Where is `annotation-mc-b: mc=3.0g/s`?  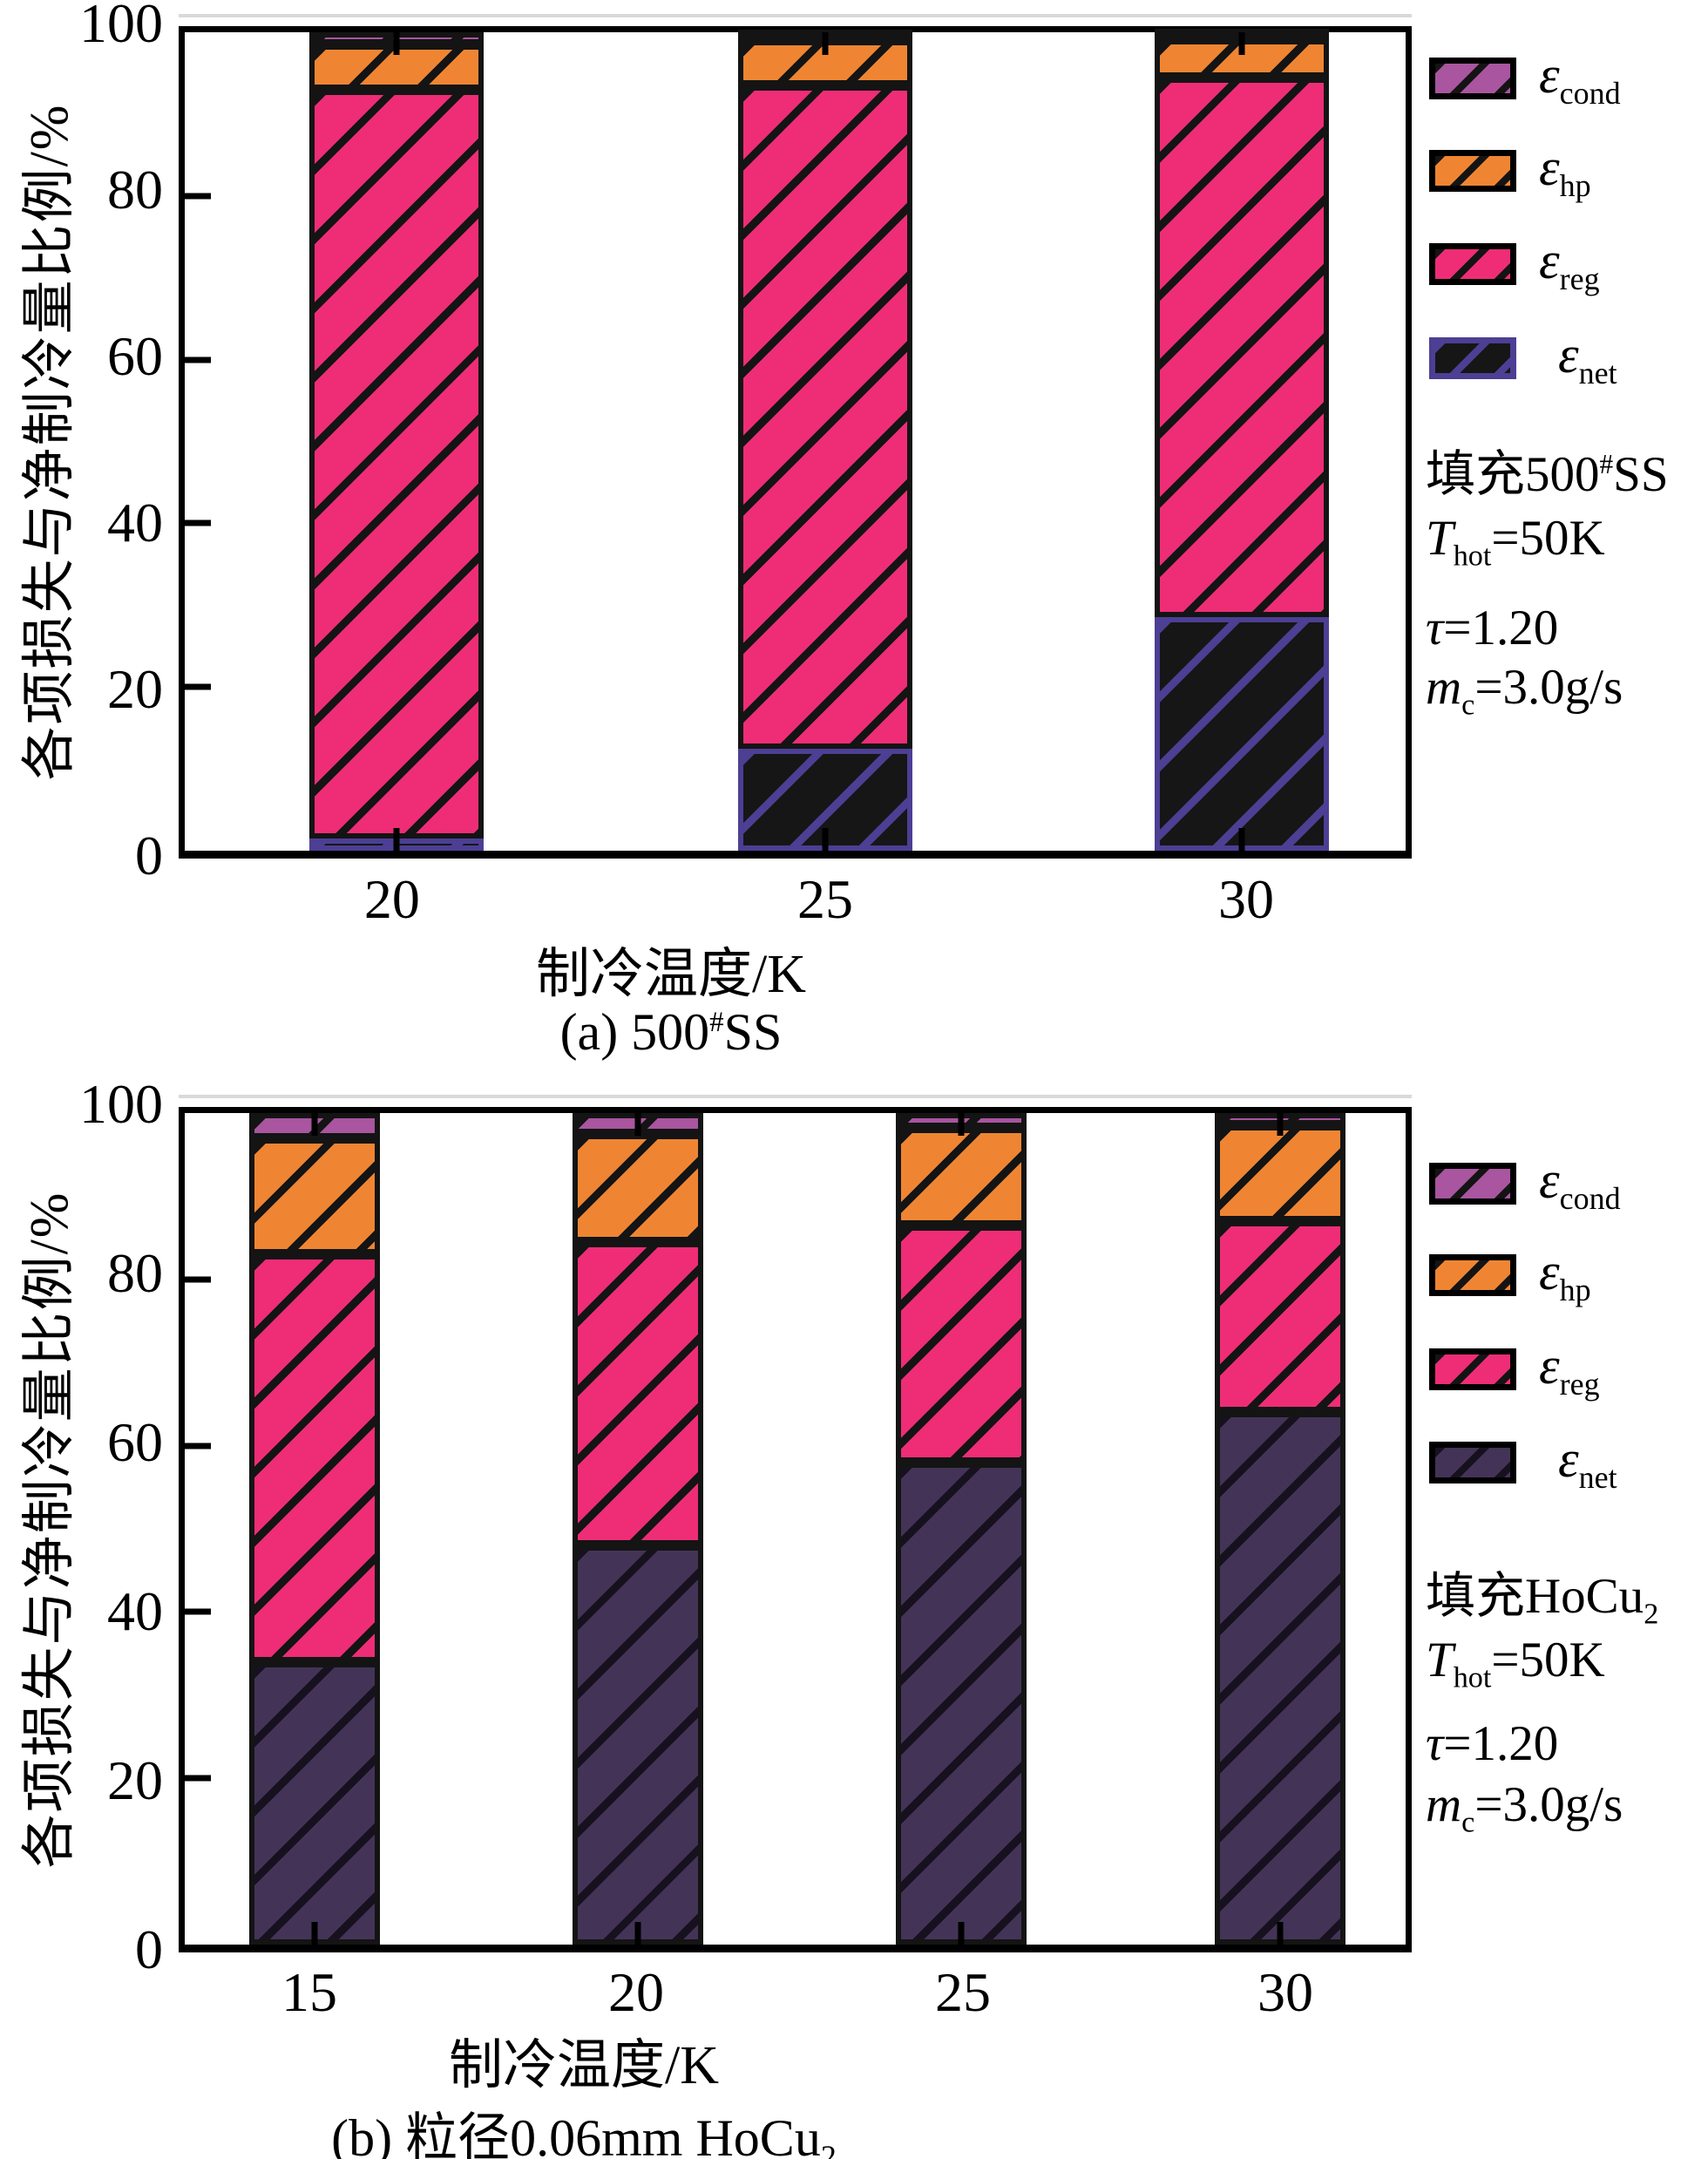 annotation-mc-b: mc=3.0g/s is located at coordinates (1524, 1807).